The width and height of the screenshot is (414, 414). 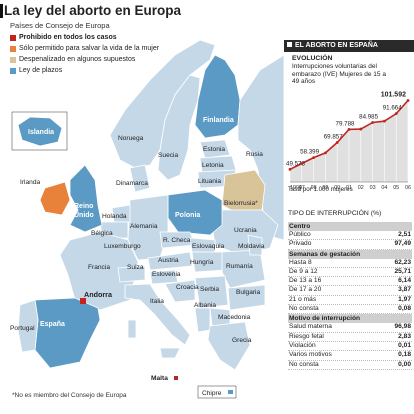 I want to click on table-row: Salud materna 96,98, so click(x=350, y=328).